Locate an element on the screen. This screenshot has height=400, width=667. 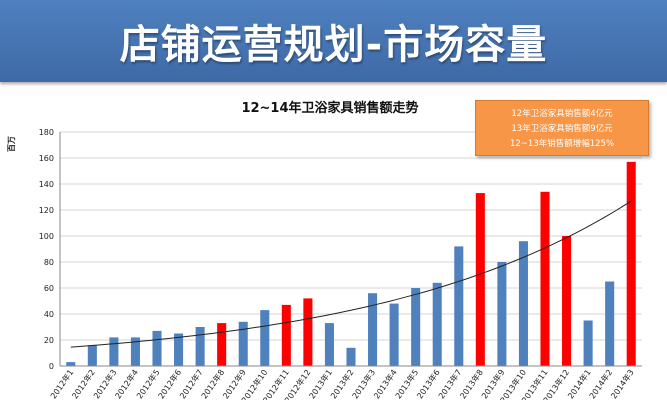
callout-line-2: 13年卫浴家具销售额9亿元 is located at coordinates (562, 129).